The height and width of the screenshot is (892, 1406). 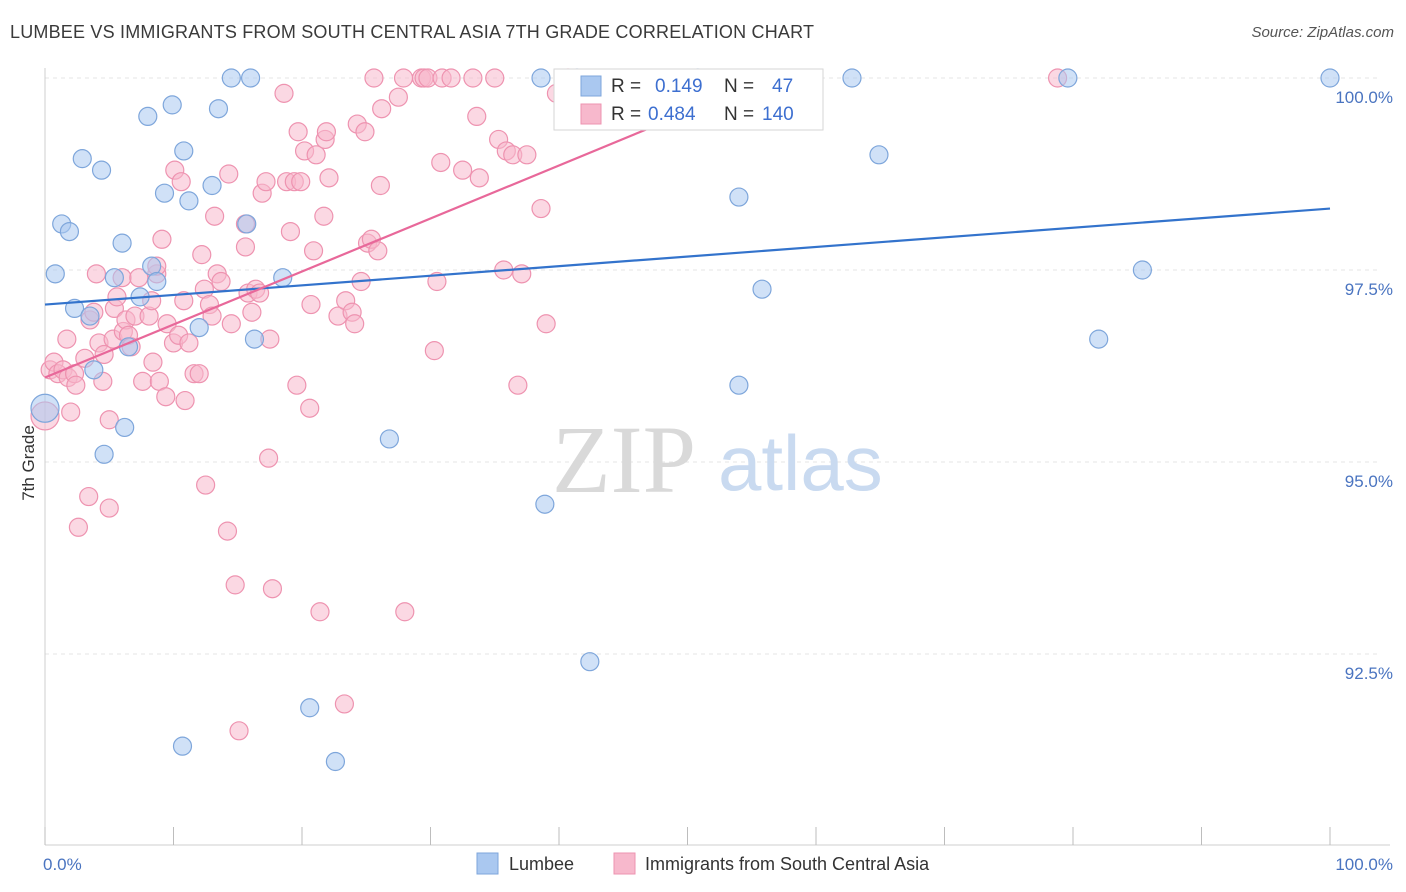 I want to click on legend-swatch-immigrants, so click(x=591, y=114).